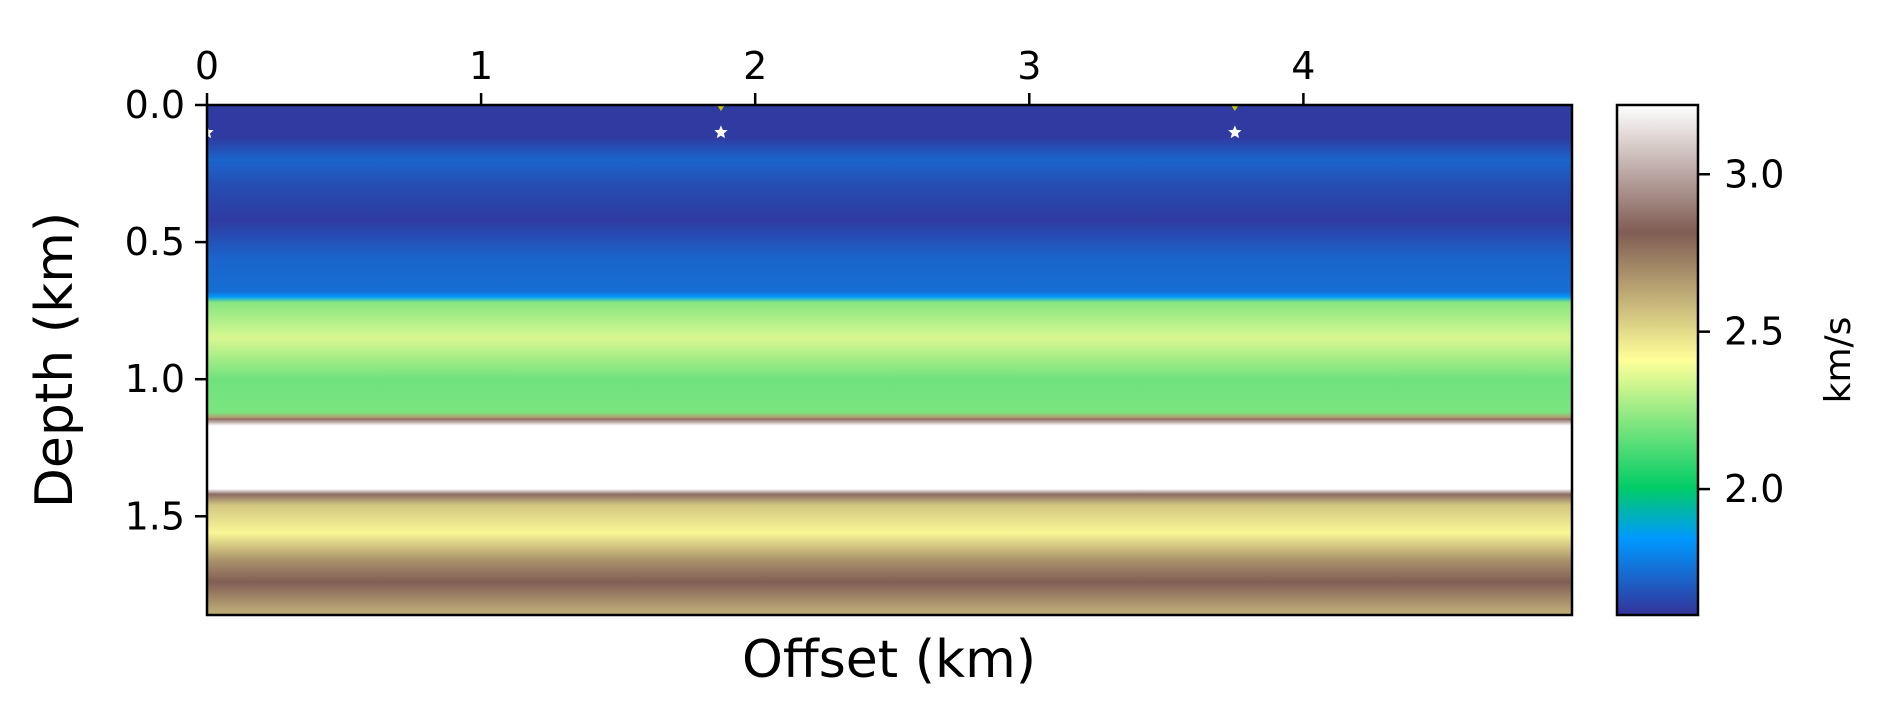 This screenshot has height=717, width=1878. I want to click on y-tick-label: 1.5, so click(155, 516).